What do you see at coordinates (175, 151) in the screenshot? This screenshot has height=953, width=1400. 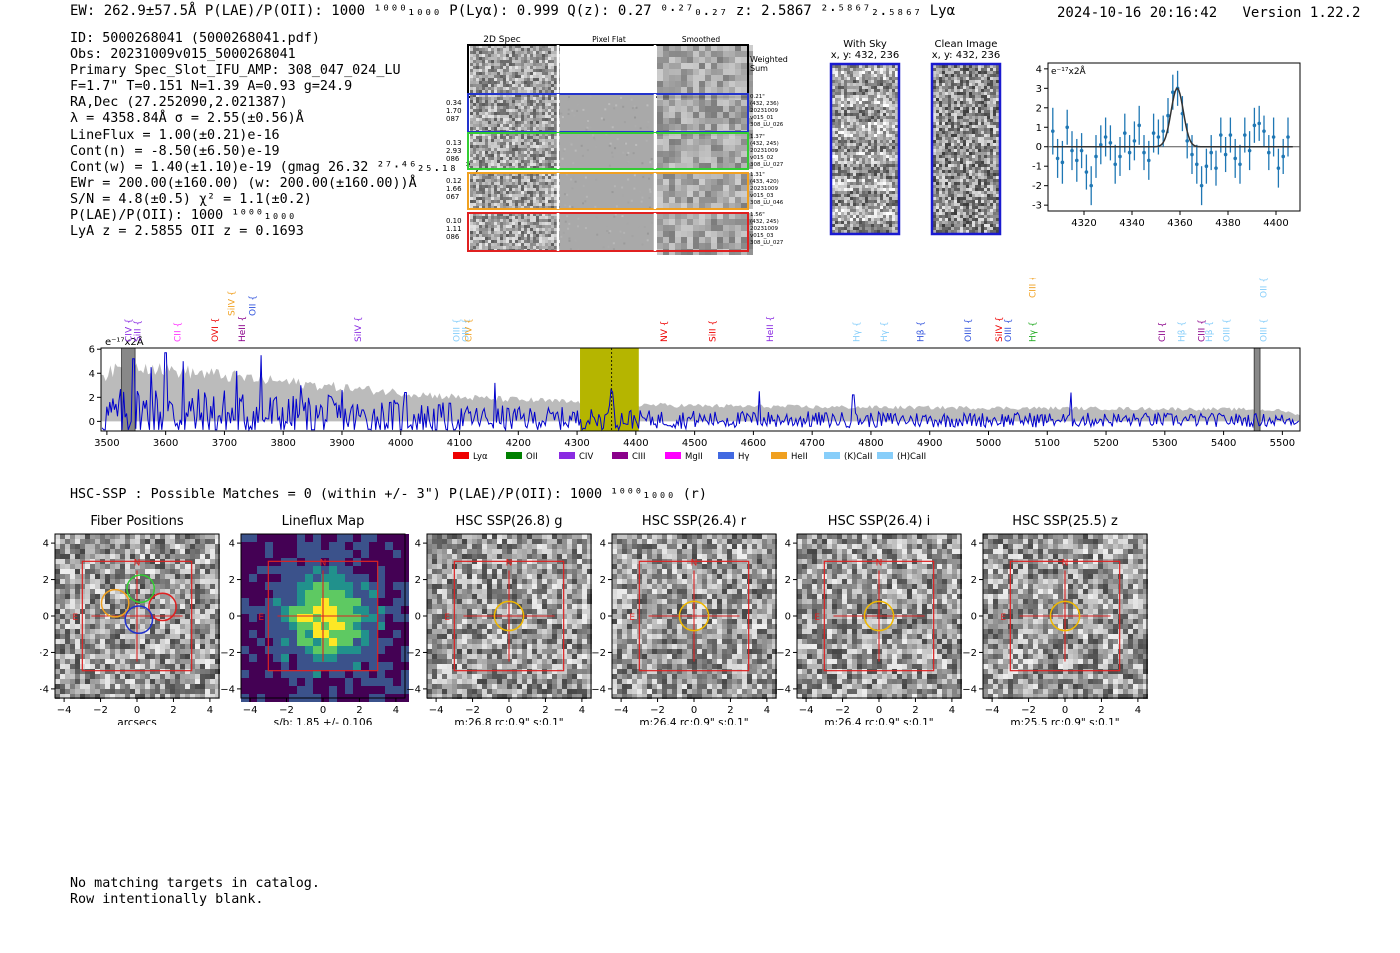 I see `info-line: Cont(n) = -8.50(±6.50)e-19` at bounding box center [175, 151].